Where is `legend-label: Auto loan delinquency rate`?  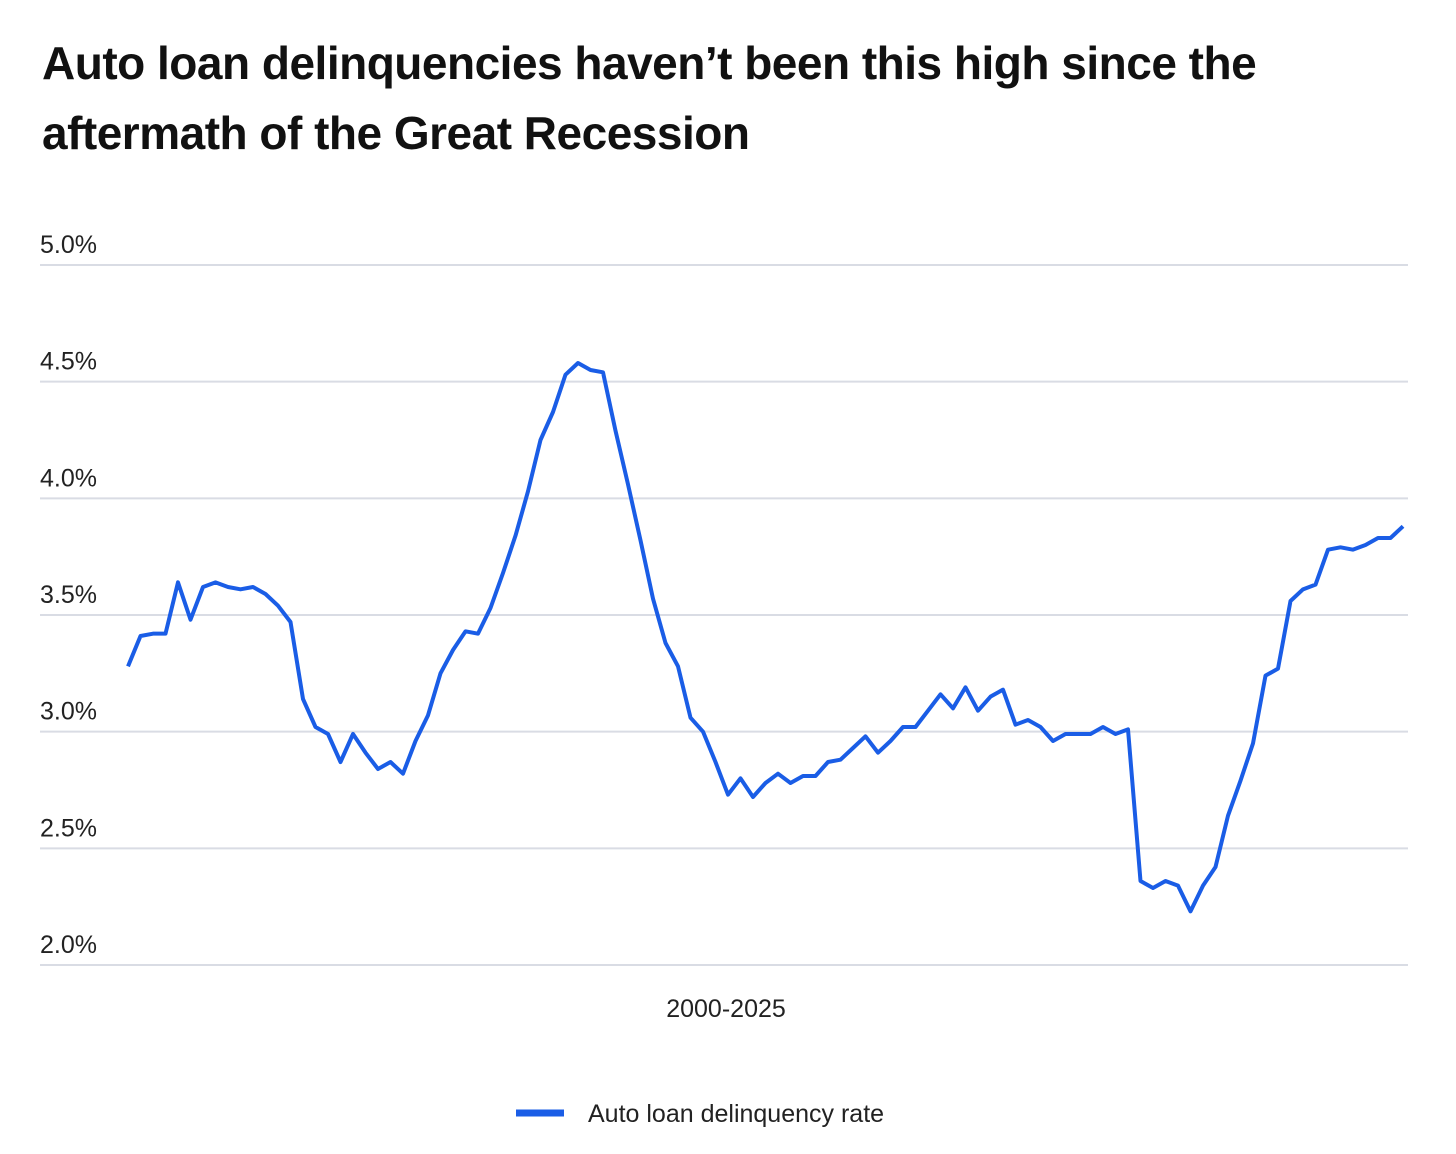 legend-label: Auto loan delinquency rate is located at coordinates (736, 1114).